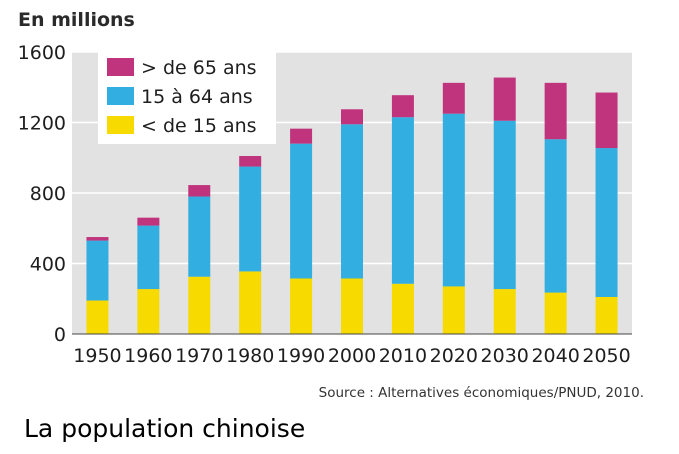 The height and width of the screenshot is (454, 679). Describe the element at coordinates (199, 68) in the screenshot. I see `legend-label-over-65: > de 65 ans` at that location.